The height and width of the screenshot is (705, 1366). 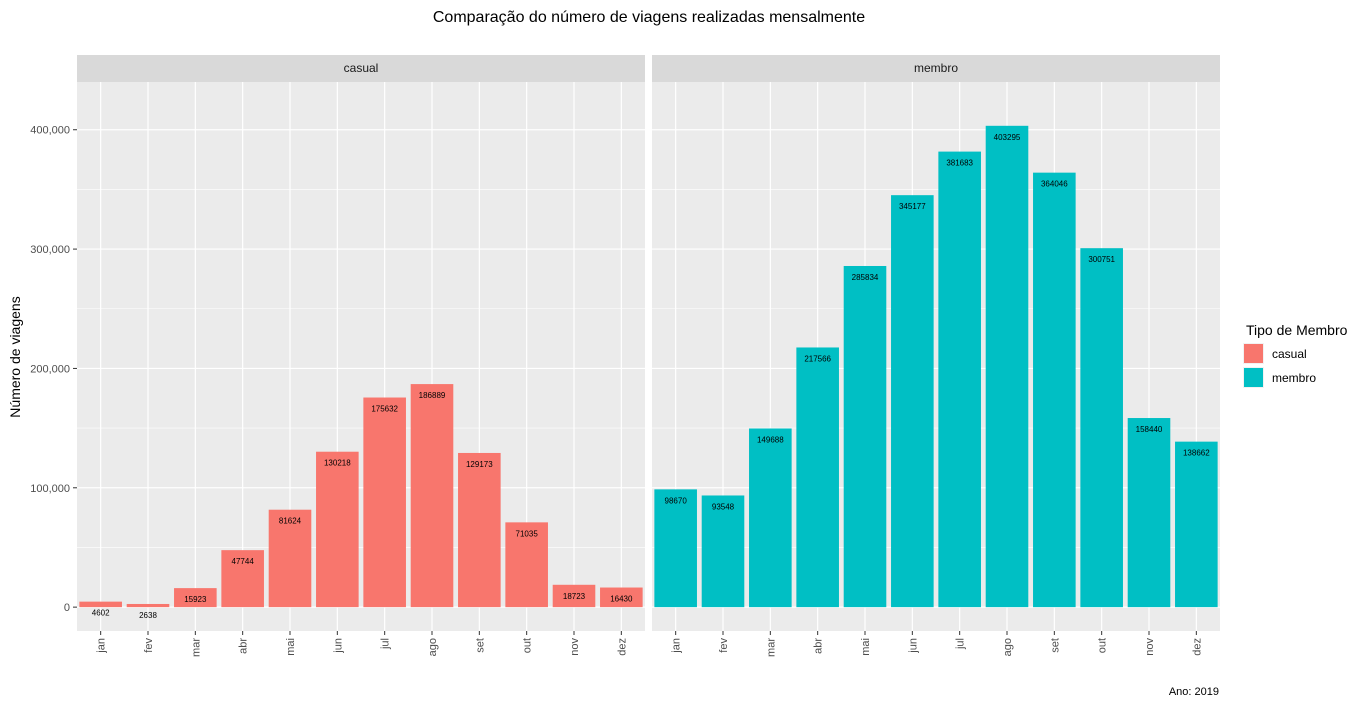 I want to click on legend-title: Tipo de Membro, so click(x=1297, y=330).